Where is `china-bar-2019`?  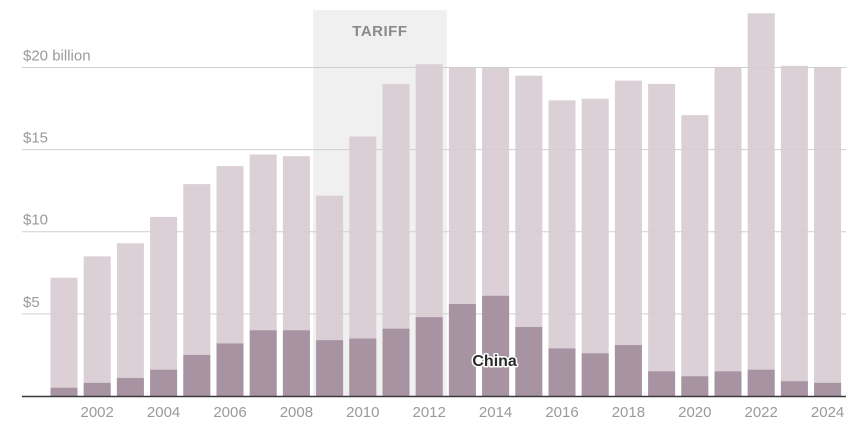 china-bar-2019 is located at coordinates (662, 383).